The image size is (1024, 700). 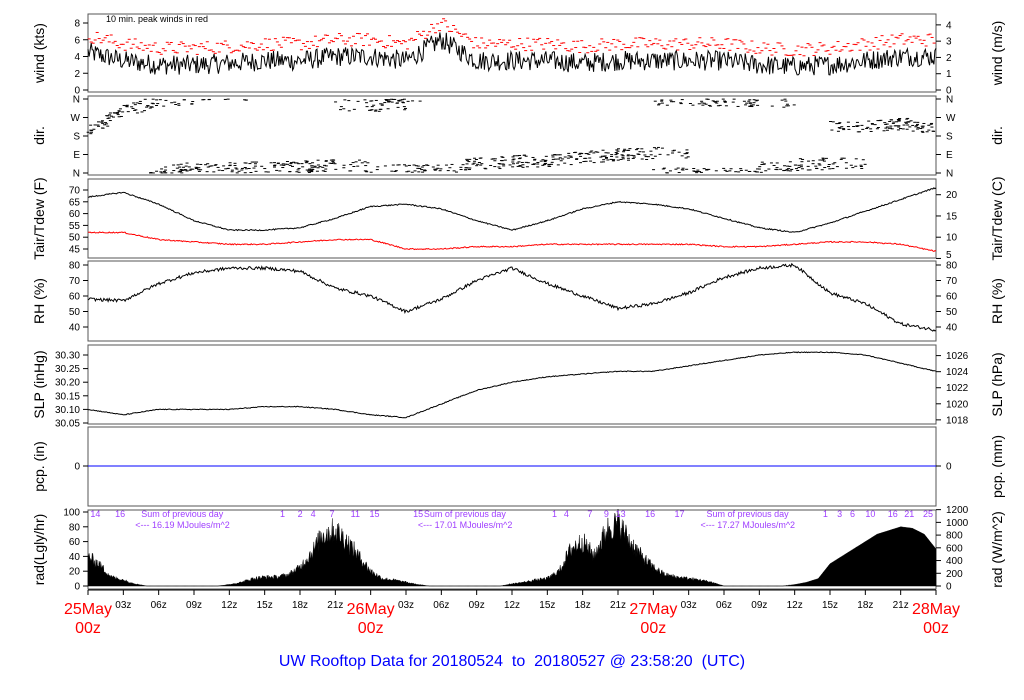 What do you see at coordinates (949, 74) in the screenshot?
I see `y-tick-label-right: 1` at bounding box center [949, 74].